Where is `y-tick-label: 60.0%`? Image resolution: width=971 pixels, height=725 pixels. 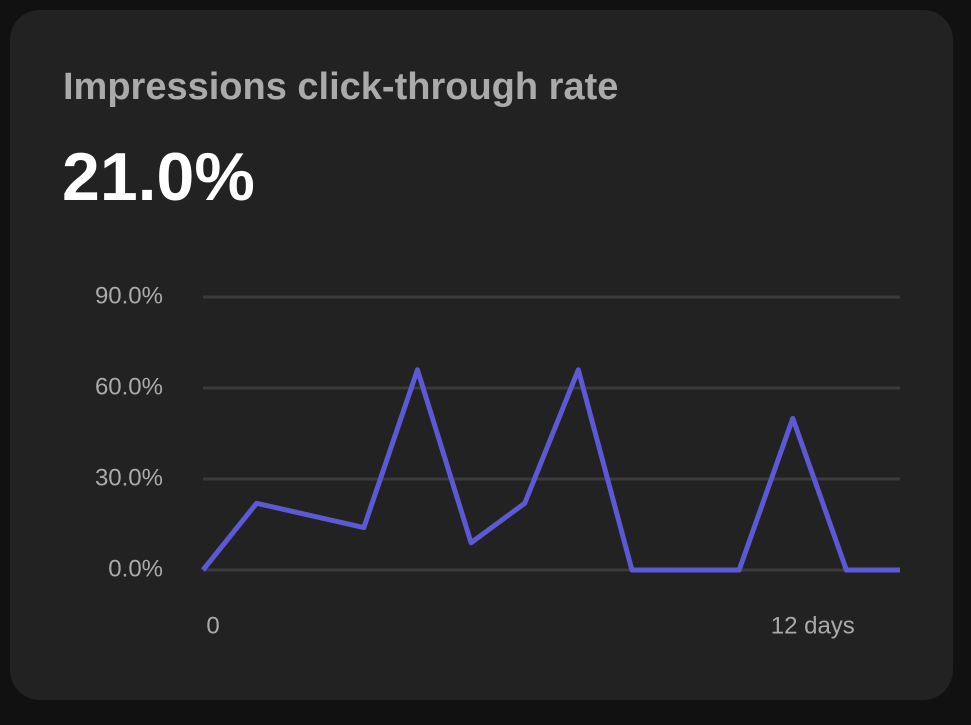 y-tick-label: 60.0% is located at coordinates (129, 386).